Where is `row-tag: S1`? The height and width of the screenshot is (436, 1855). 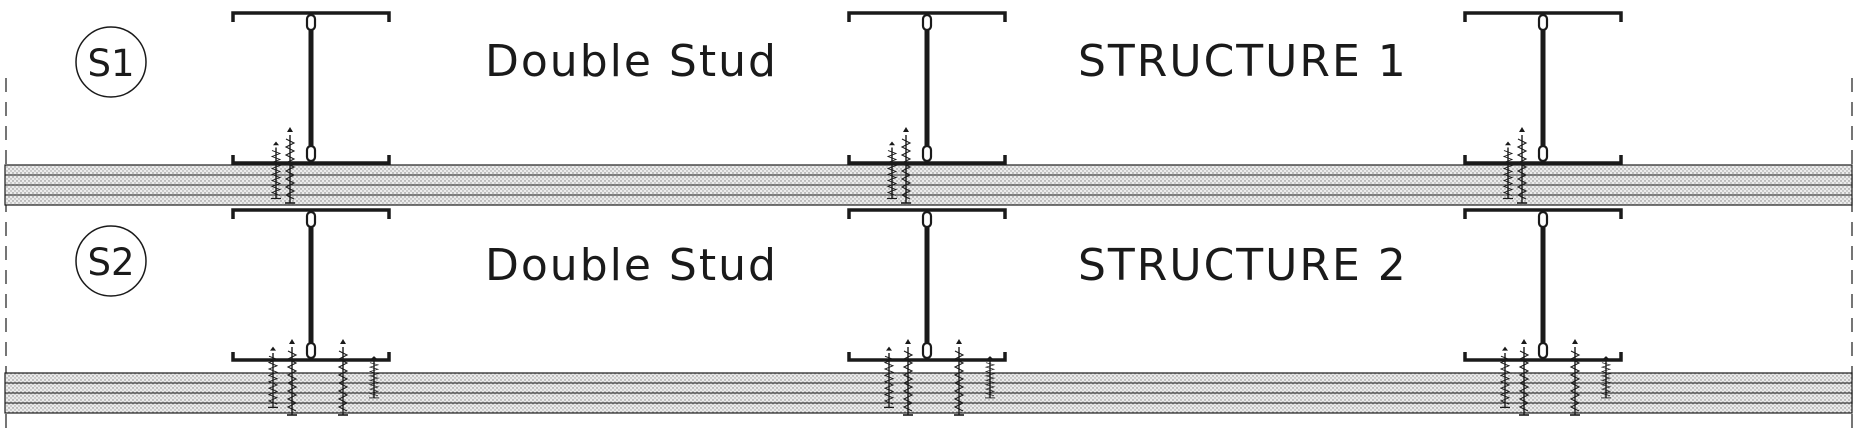
row-tag: S1 is located at coordinates (110, 63).